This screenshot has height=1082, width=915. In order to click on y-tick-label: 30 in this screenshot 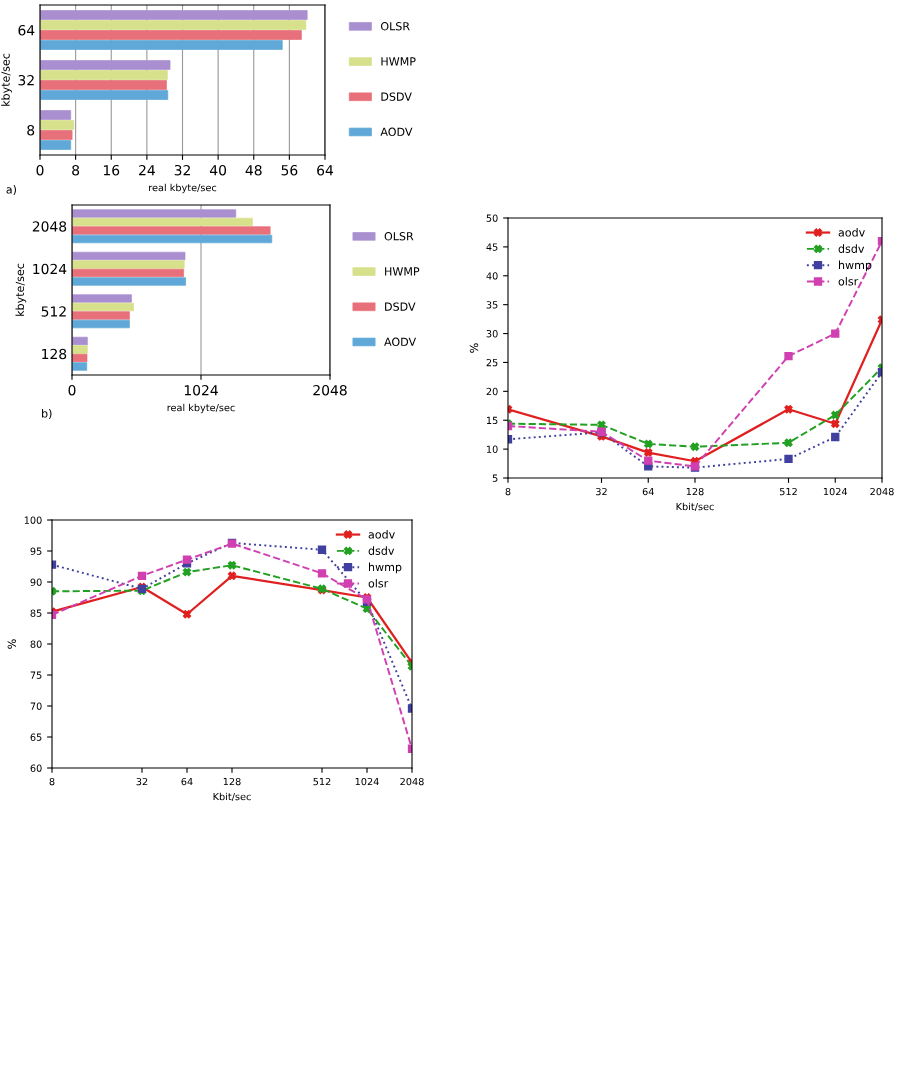, I will do `click(492, 334)`.